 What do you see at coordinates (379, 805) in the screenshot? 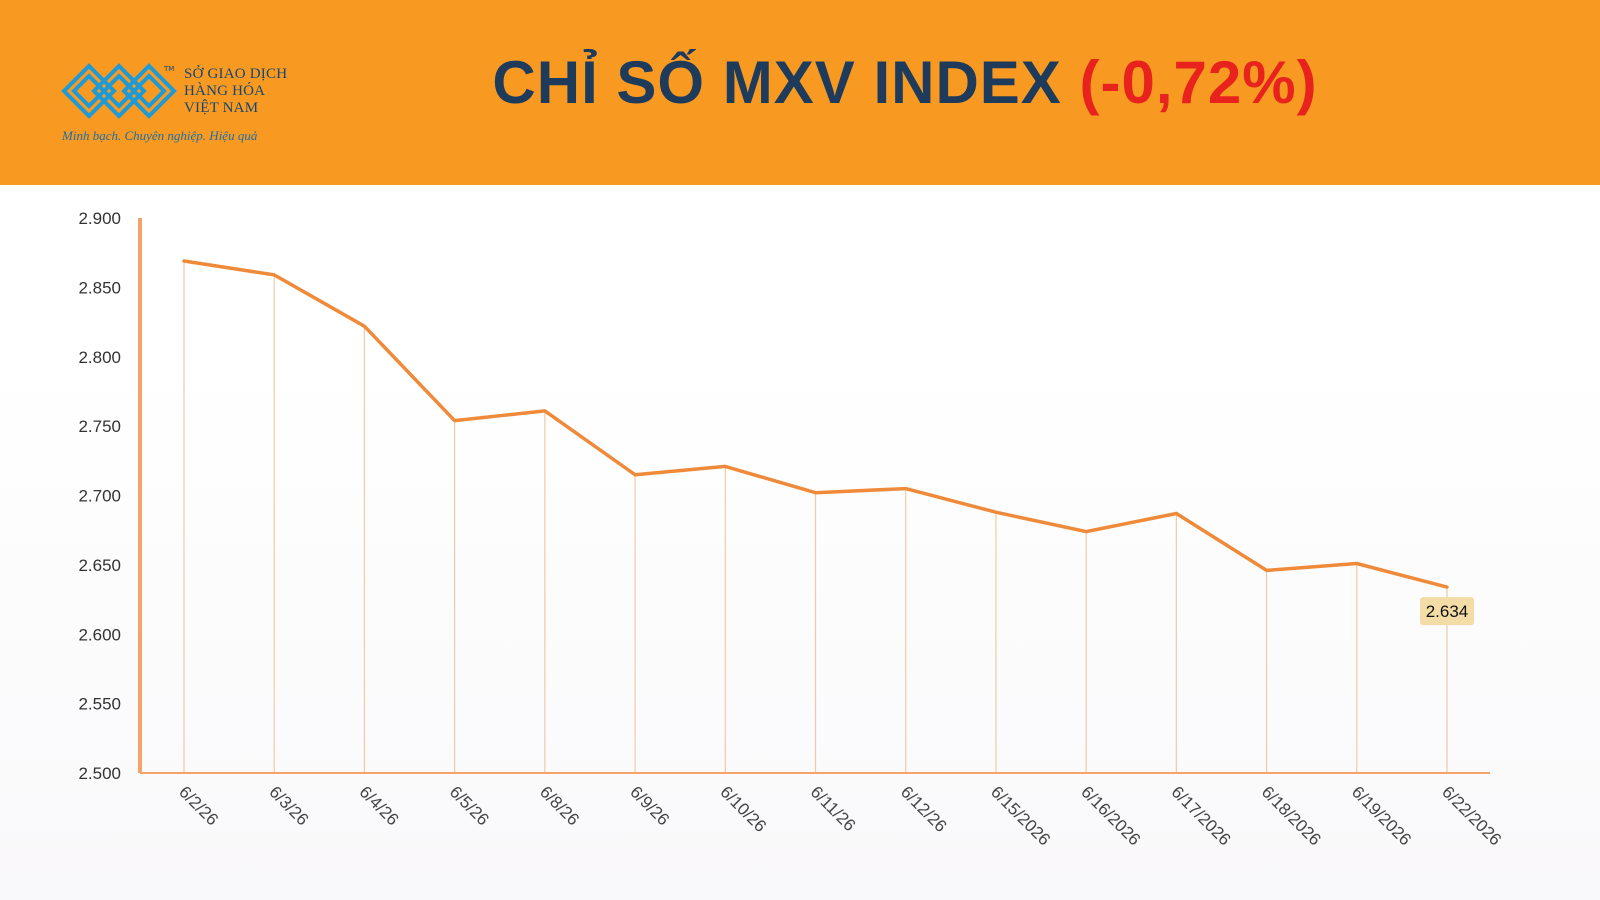
I see `x-tick-label: 6/4/26` at bounding box center [379, 805].